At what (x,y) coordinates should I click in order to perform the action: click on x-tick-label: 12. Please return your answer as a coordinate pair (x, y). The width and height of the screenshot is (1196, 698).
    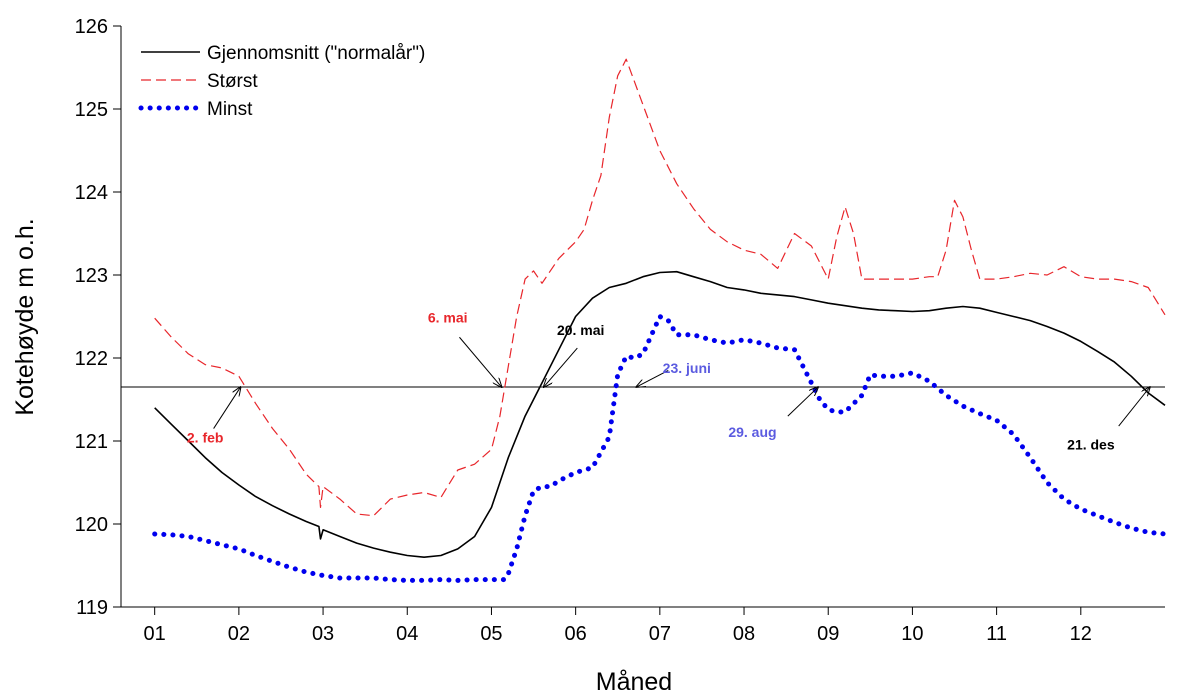
    Looking at the image, I should click on (1081, 634).